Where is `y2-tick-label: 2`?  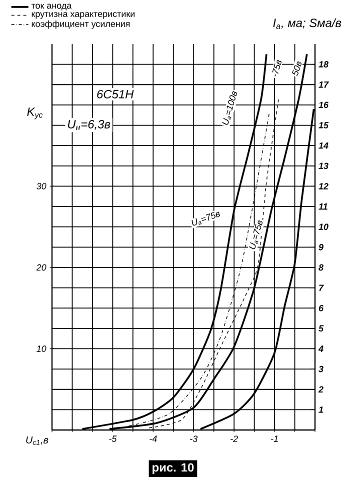 y2-tick-label: 2 is located at coordinates (321, 389).